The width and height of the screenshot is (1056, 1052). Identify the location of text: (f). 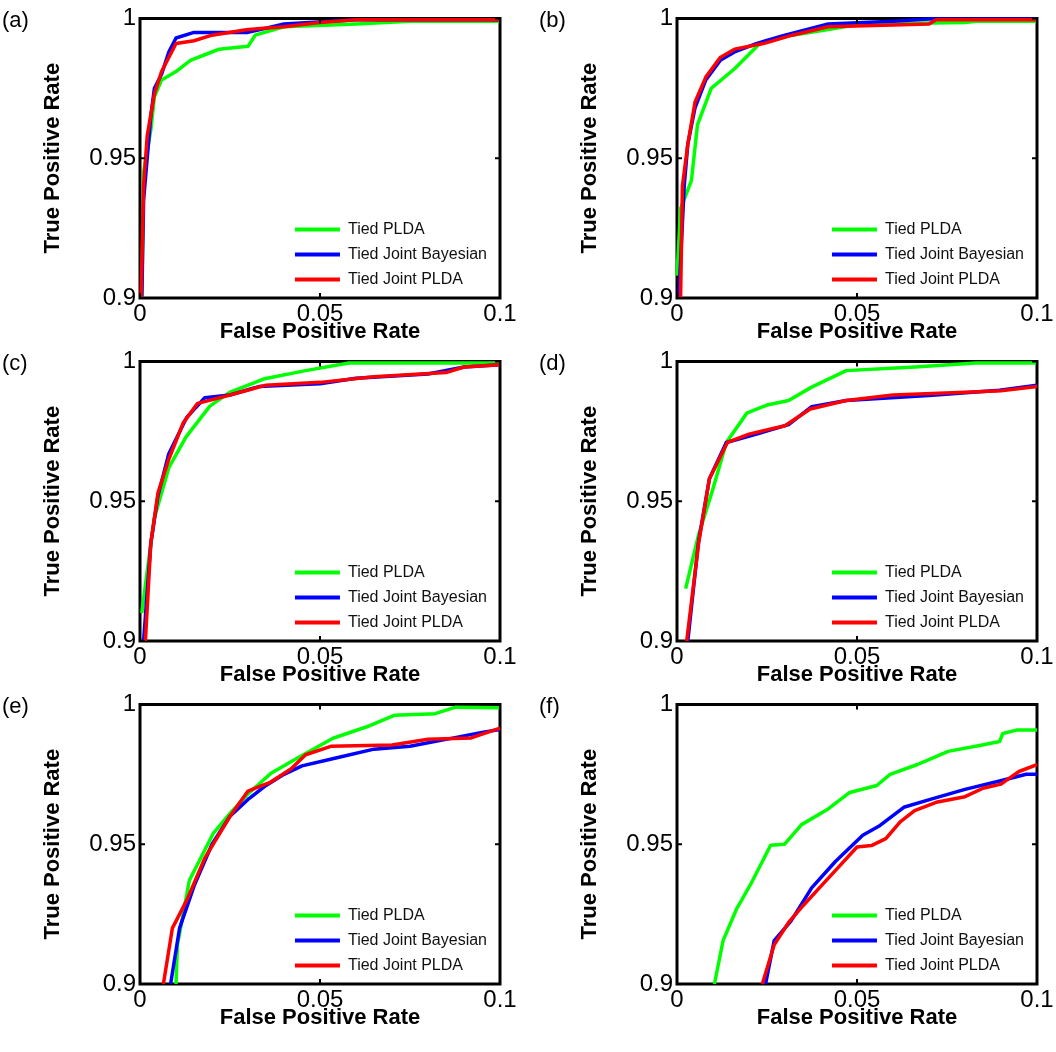
(549, 706).